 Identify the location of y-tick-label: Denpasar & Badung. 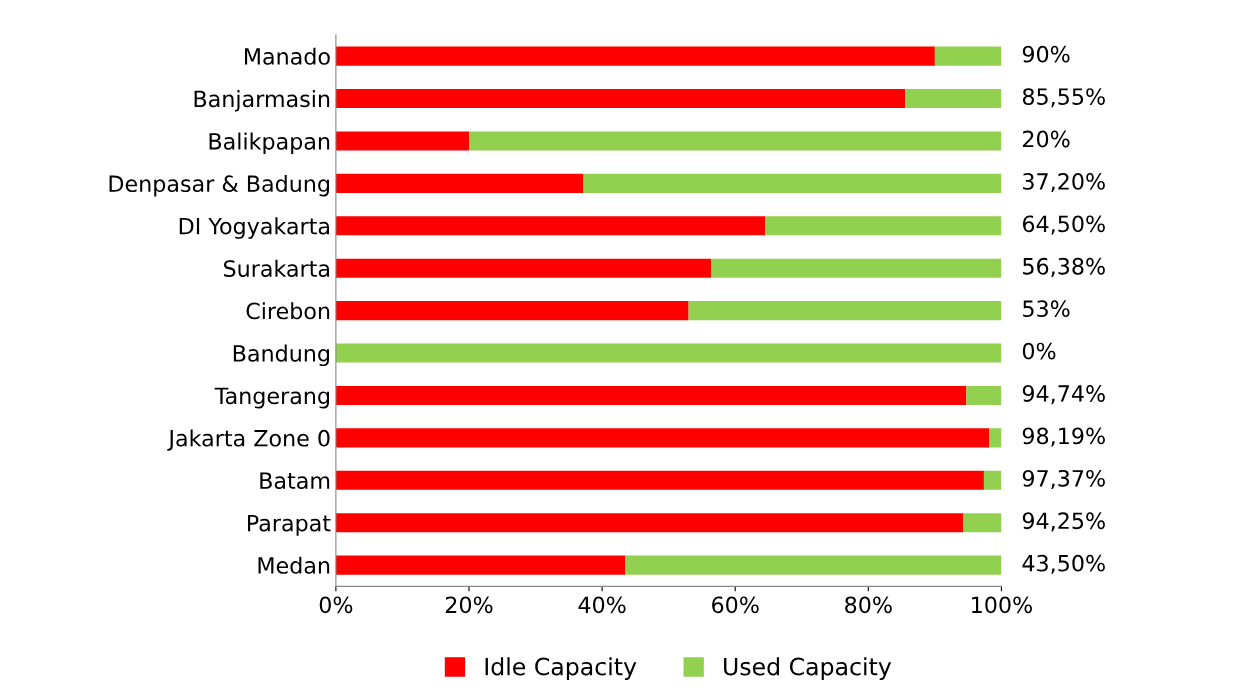
(219, 185).